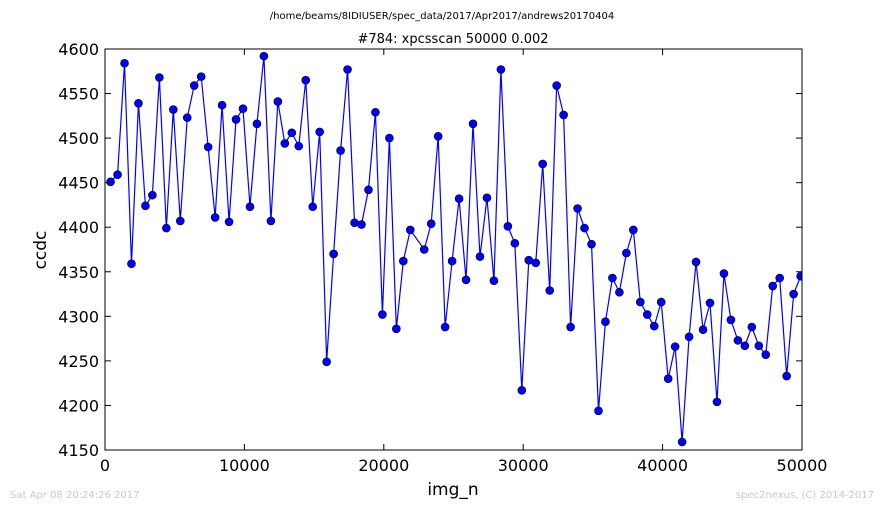 The width and height of the screenshot is (884, 509). What do you see at coordinates (523, 465) in the screenshot?
I see `x-tick-label: 30000` at bounding box center [523, 465].